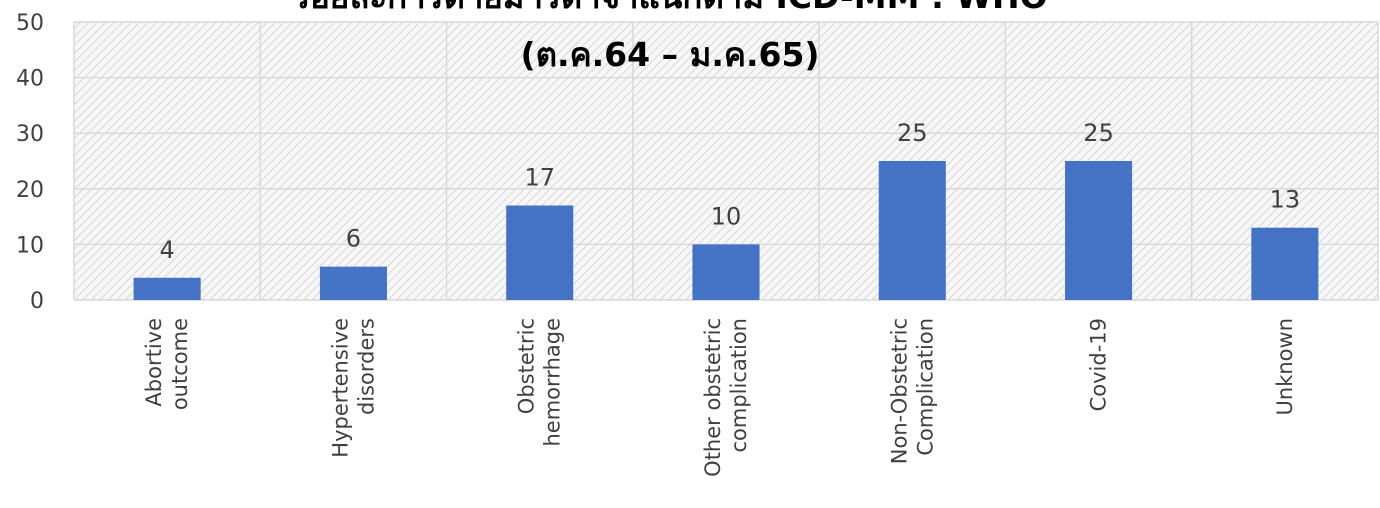 This screenshot has width=1380, height=508. I want to click on data-label: 13, so click(1285, 200).